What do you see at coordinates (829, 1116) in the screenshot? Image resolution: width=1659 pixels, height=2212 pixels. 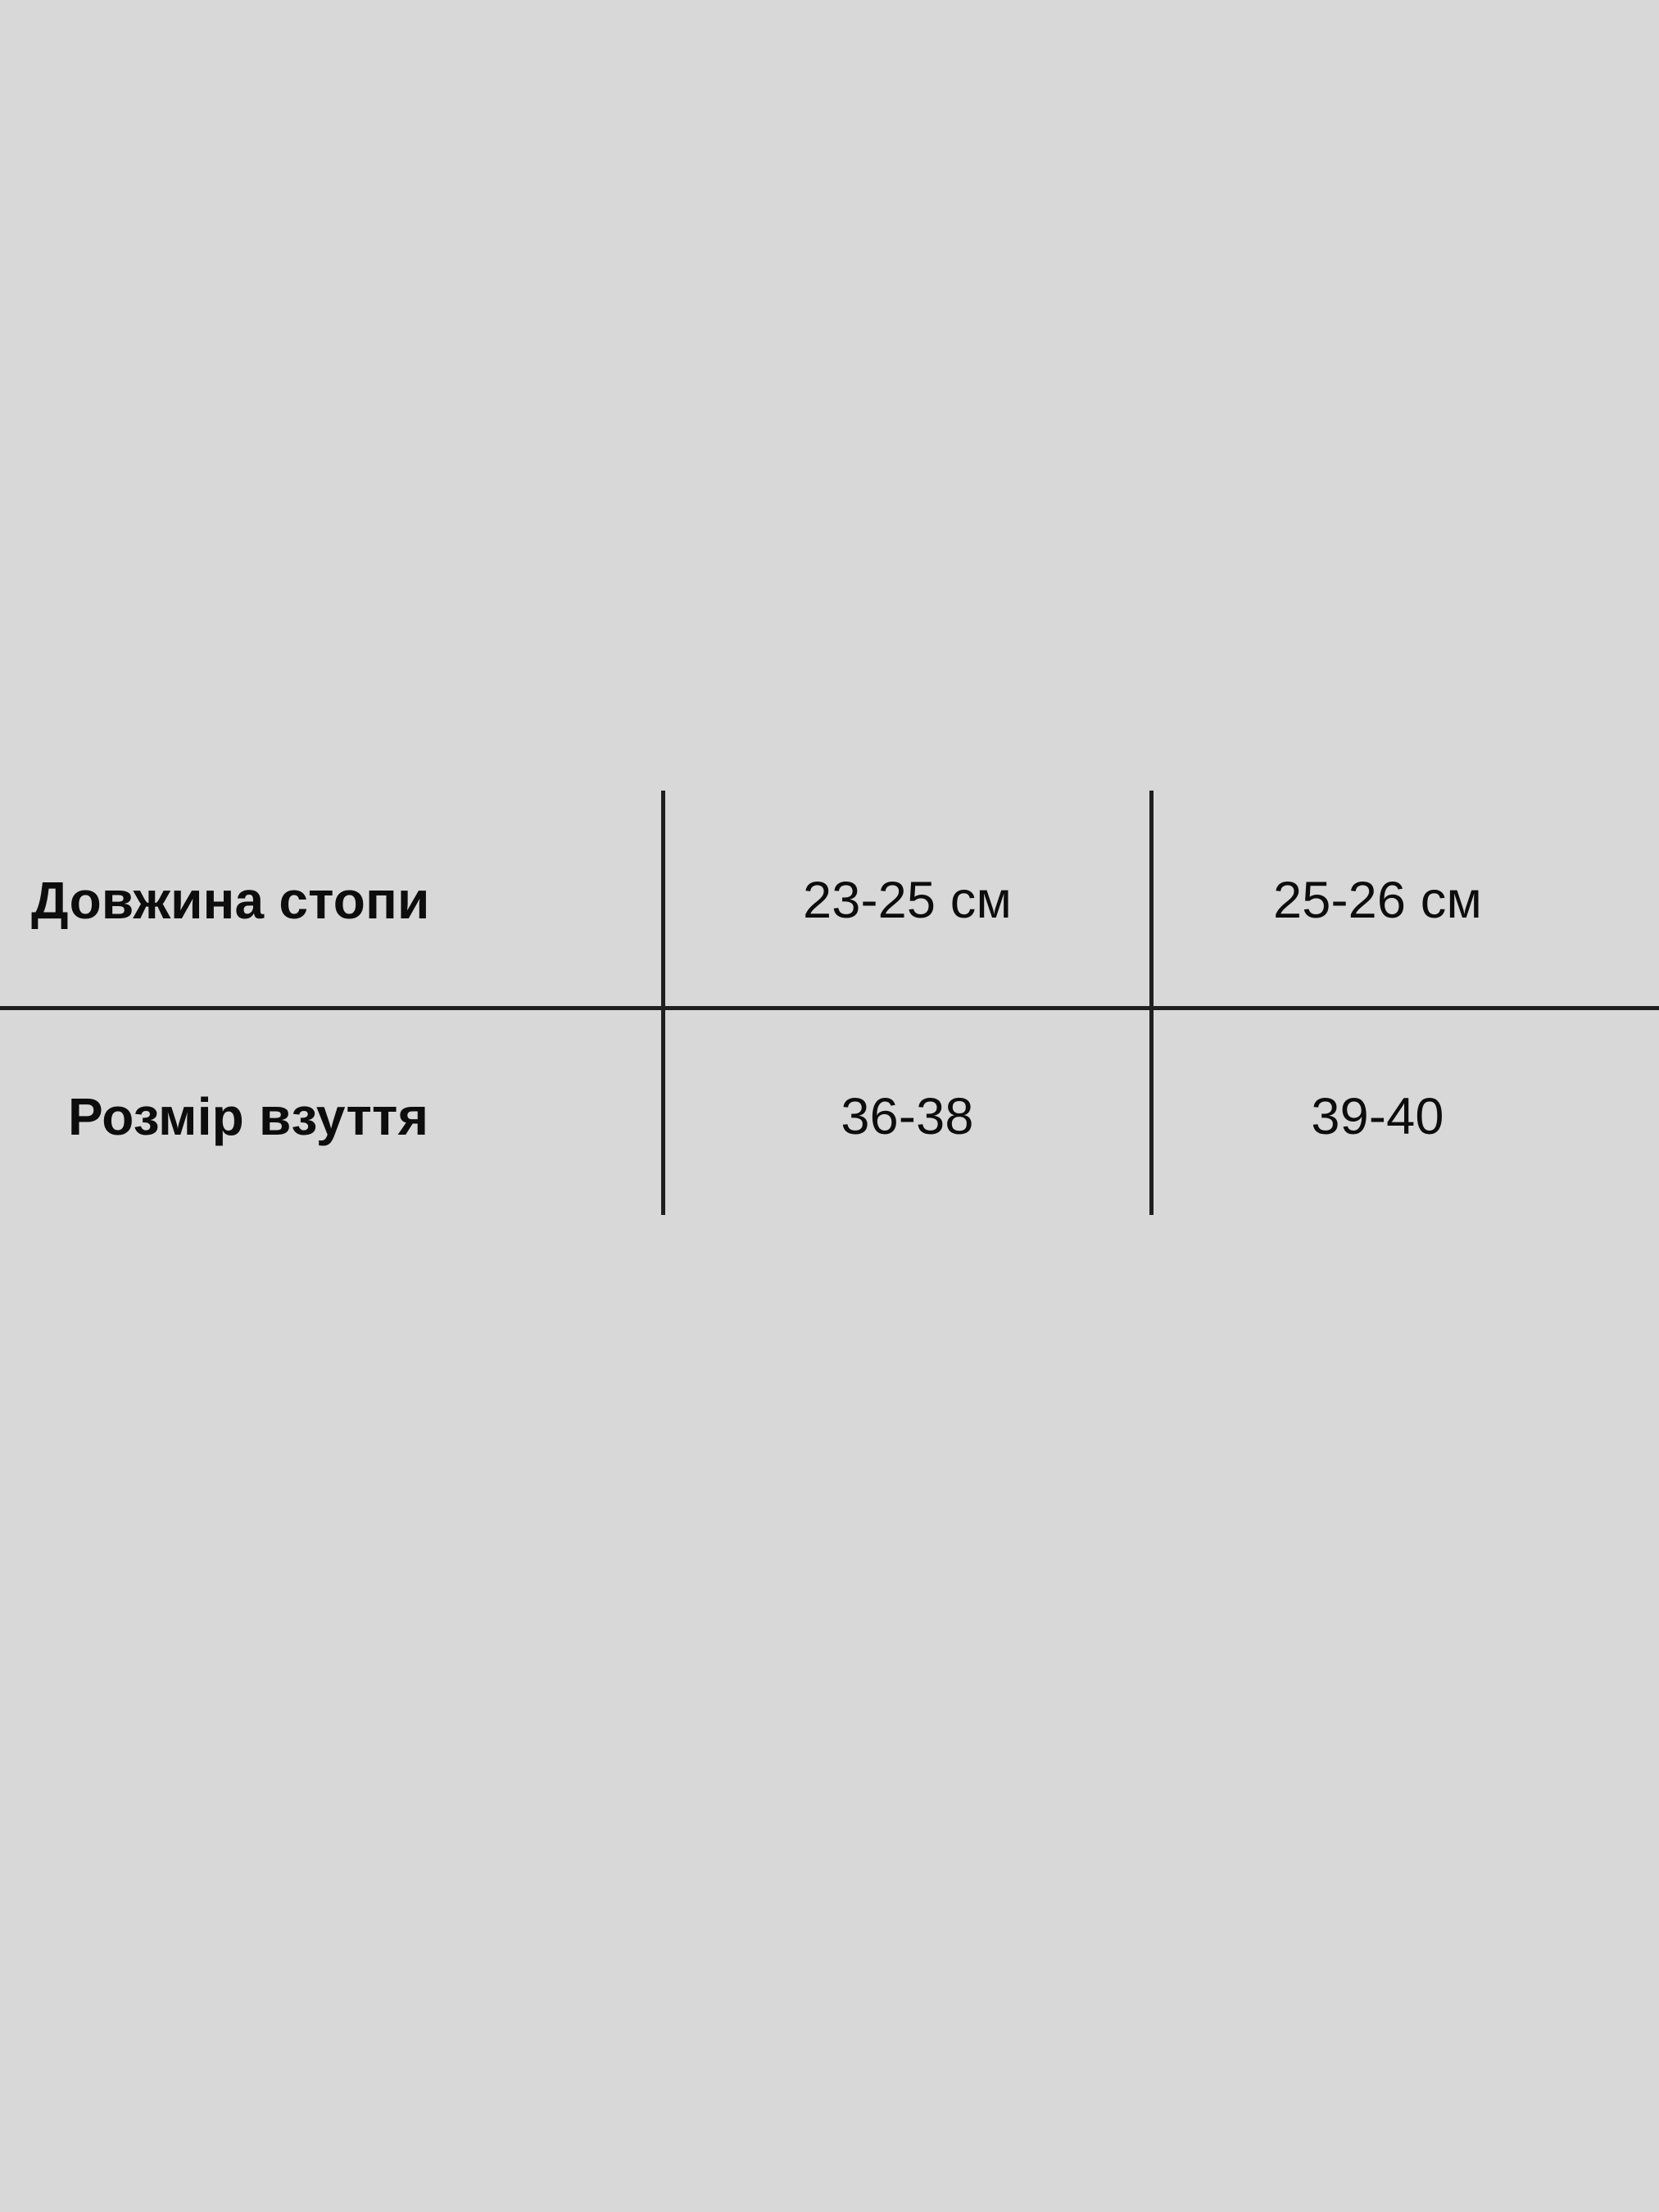 I see `table-row-shoe-size: Розмір взуття 36-38 39-40` at bounding box center [829, 1116].